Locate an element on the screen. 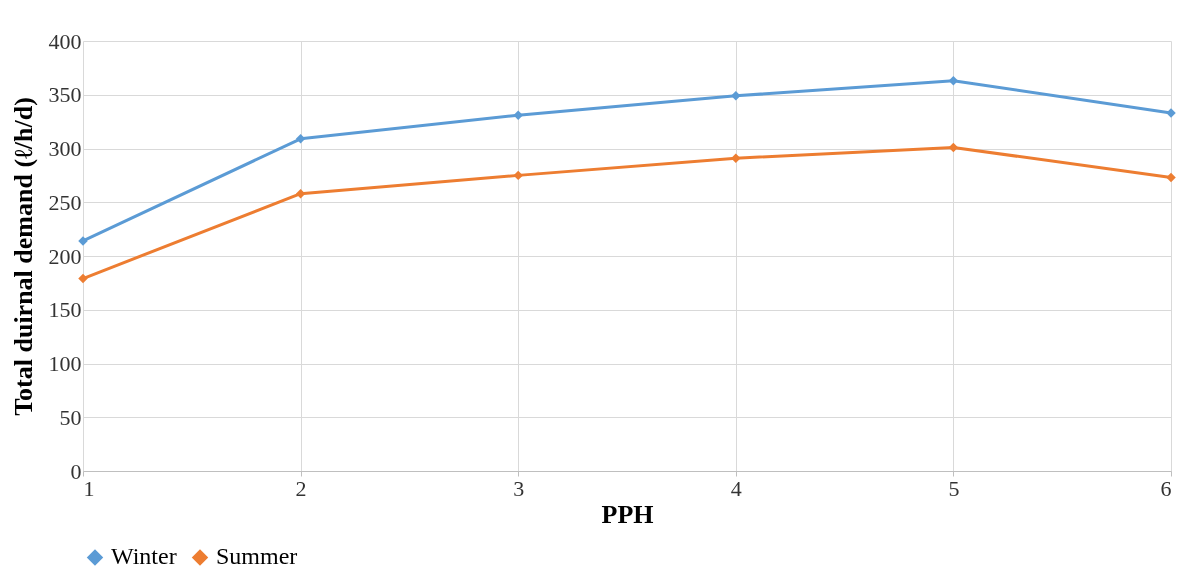  y-tick-label: 150 is located at coordinates (65, 310).